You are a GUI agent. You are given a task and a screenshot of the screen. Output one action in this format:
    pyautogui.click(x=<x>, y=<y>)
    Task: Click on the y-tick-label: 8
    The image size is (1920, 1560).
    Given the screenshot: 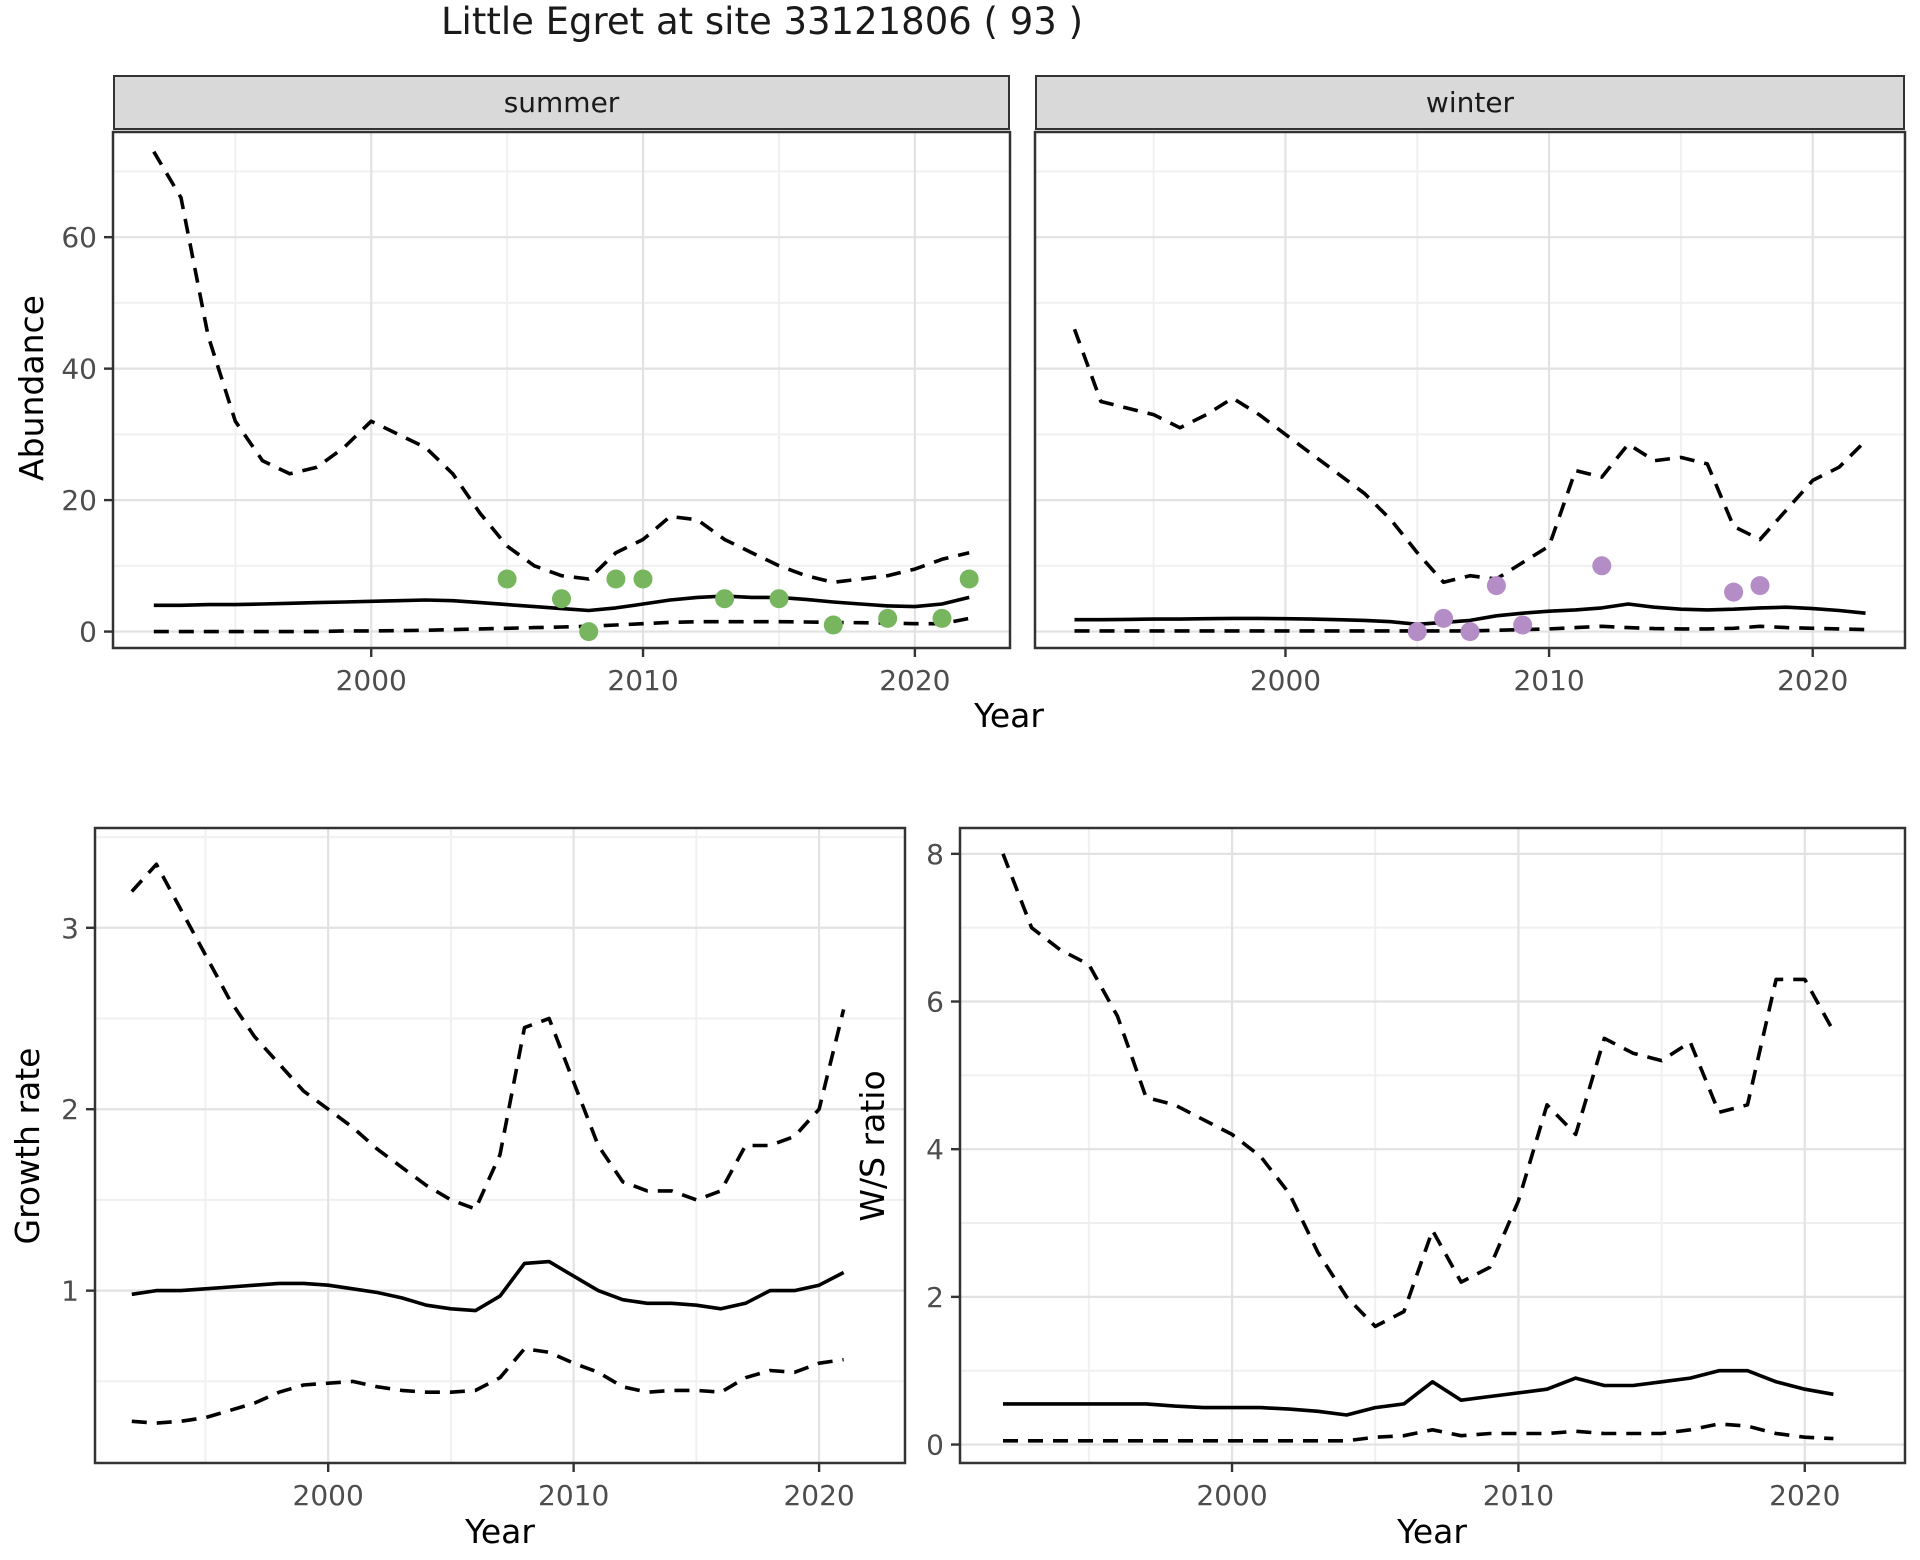 What is the action you would take?
    pyautogui.click(x=935, y=854)
    